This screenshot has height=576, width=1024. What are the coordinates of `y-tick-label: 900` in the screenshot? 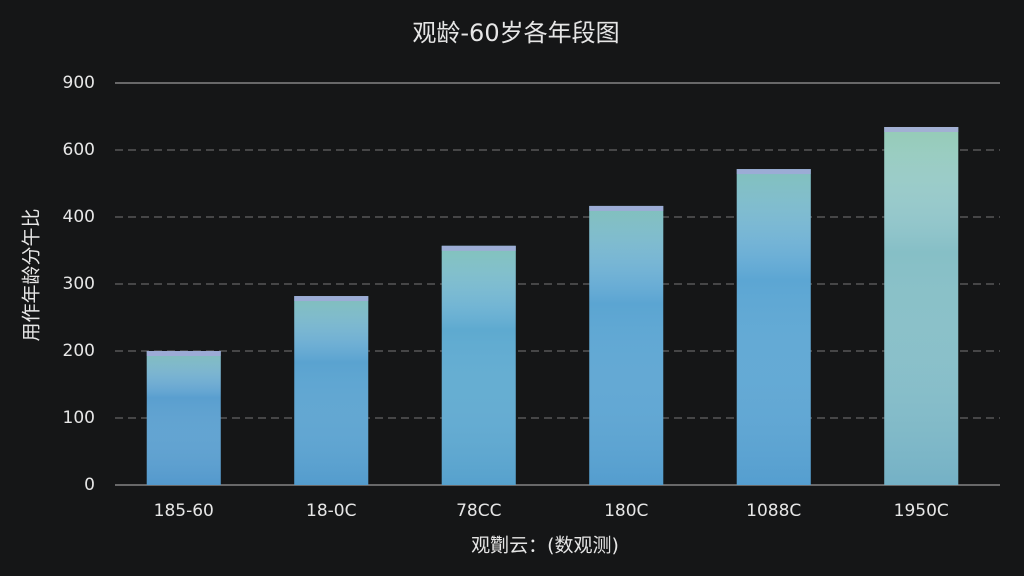 It's located at (79, 83).